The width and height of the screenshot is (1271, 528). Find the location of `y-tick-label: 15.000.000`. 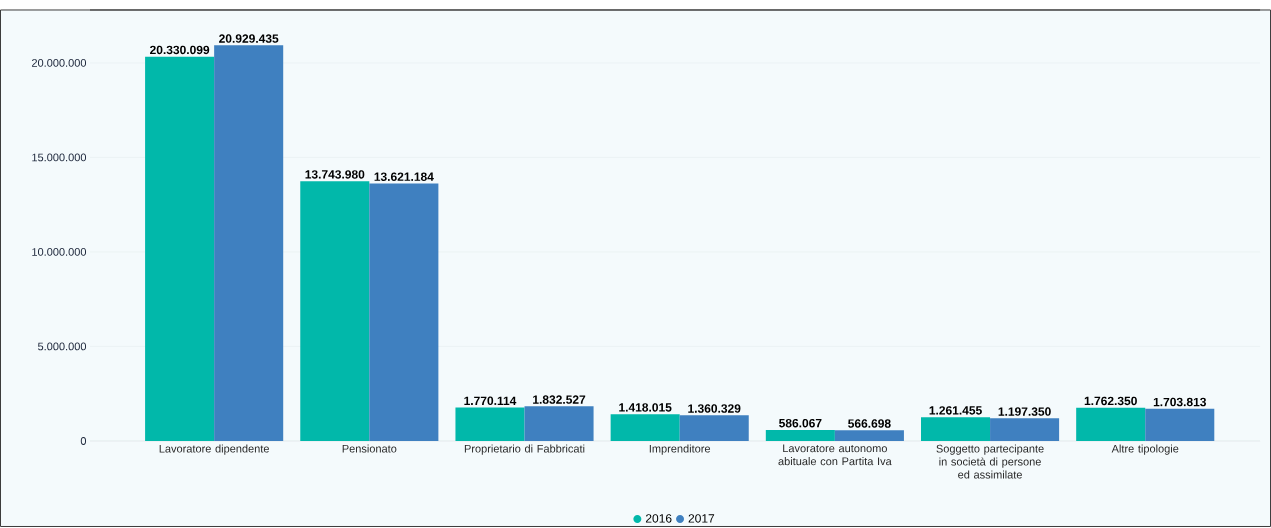

y-tick-label: 15.000.000 is located at coordinates (59, 157).